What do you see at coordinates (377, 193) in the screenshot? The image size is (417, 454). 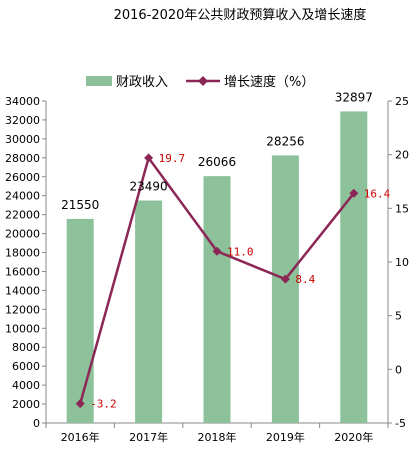 I see `growth-value-label: 16.4` at bounding box center [377, 193].